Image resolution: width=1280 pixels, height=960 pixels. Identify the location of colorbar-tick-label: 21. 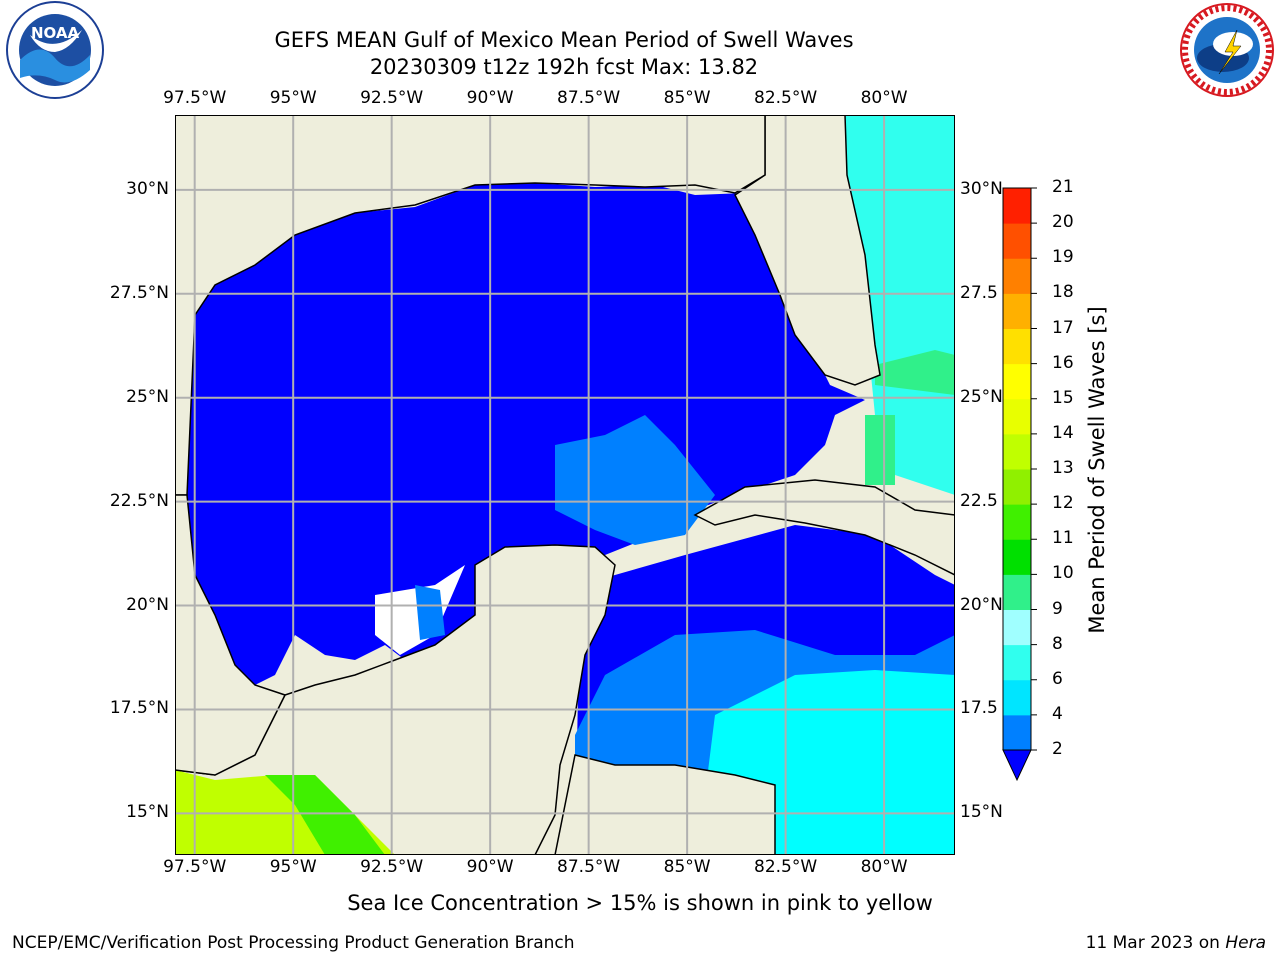
(1063, 187).